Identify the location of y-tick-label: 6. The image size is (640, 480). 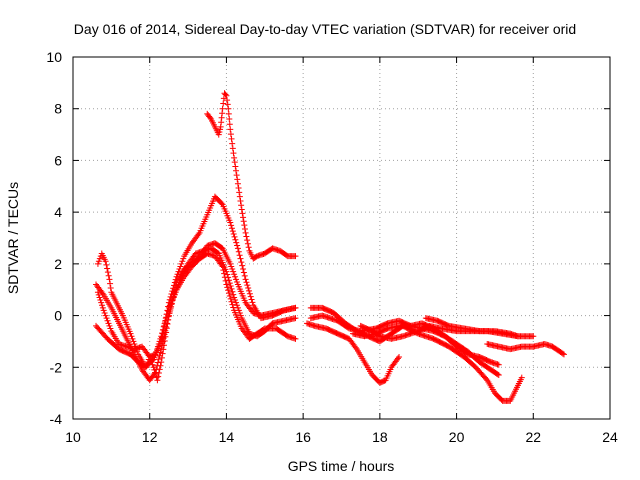
(58, 160).